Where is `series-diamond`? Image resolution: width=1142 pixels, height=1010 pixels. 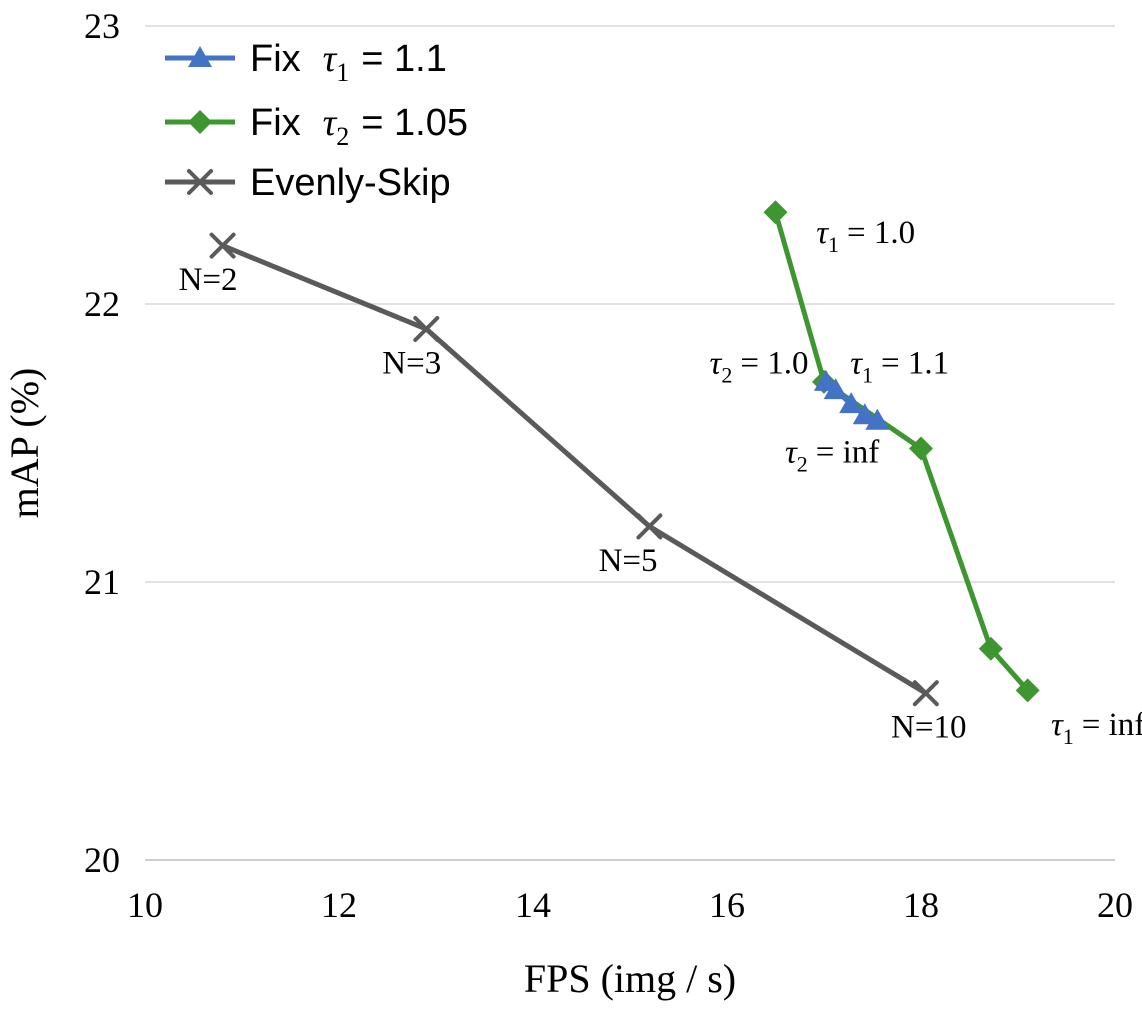
series-diamond is located at coordinates (901, 451).